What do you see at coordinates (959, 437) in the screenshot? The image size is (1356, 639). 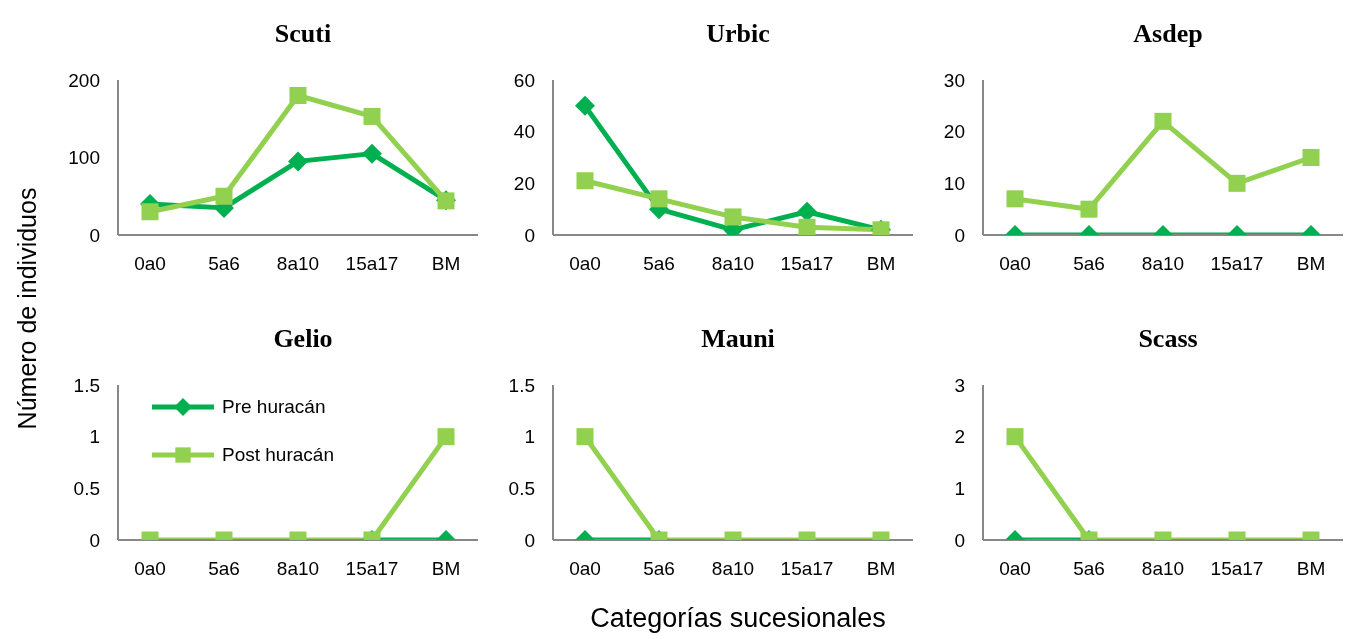 I see `y-tick-label: 2` at bounding box center [959, 437].